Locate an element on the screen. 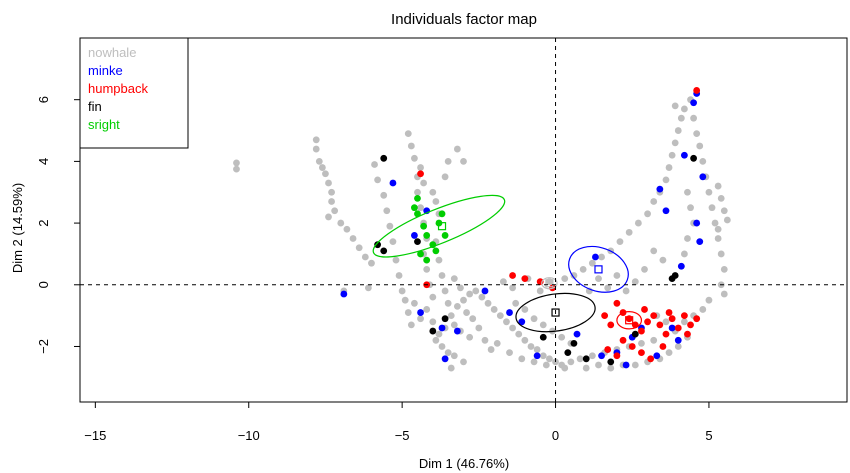 The height and width of the screenshot is (473, 850). barycenter-nowhale is located at coordinates (549, 283).